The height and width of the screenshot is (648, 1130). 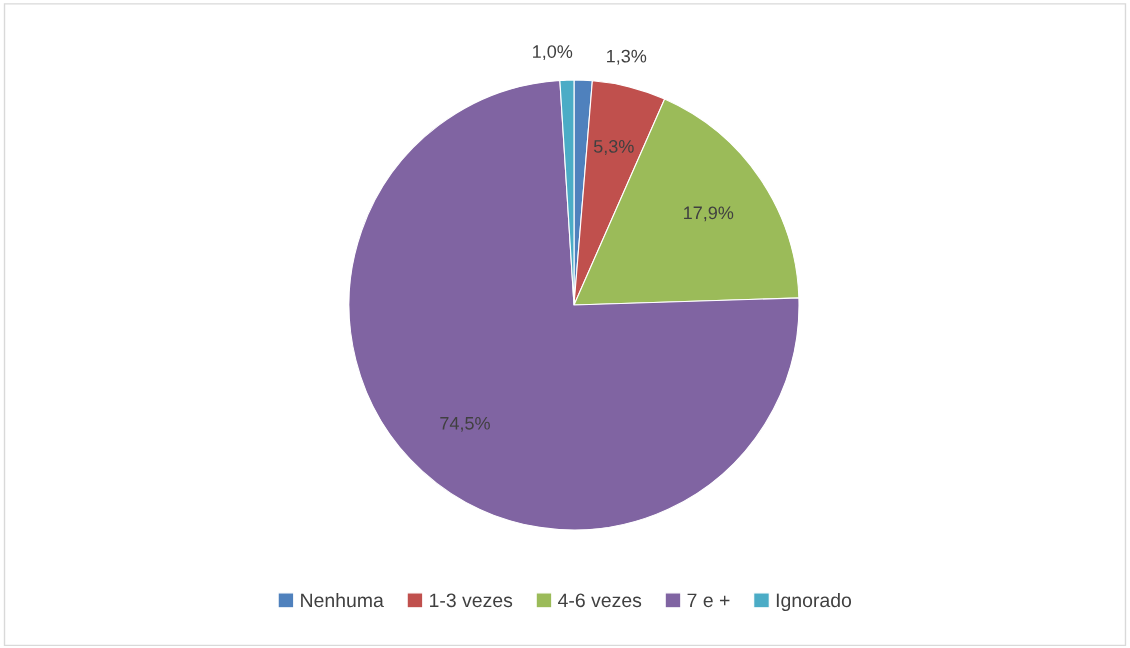 I want to click on legend-label: Ignorado, so click(x=814, y=602).